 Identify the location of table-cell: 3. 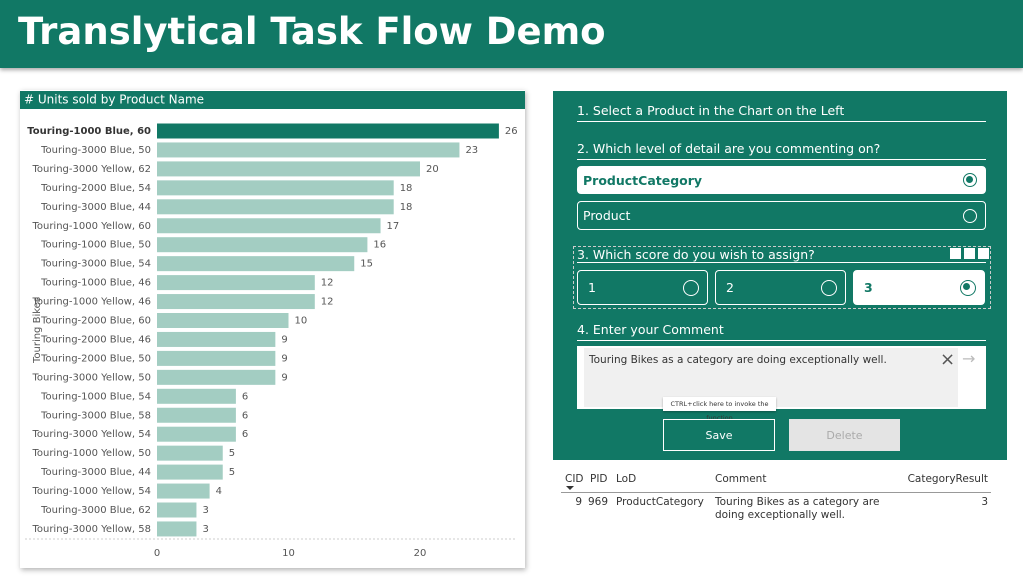
(984, 502).